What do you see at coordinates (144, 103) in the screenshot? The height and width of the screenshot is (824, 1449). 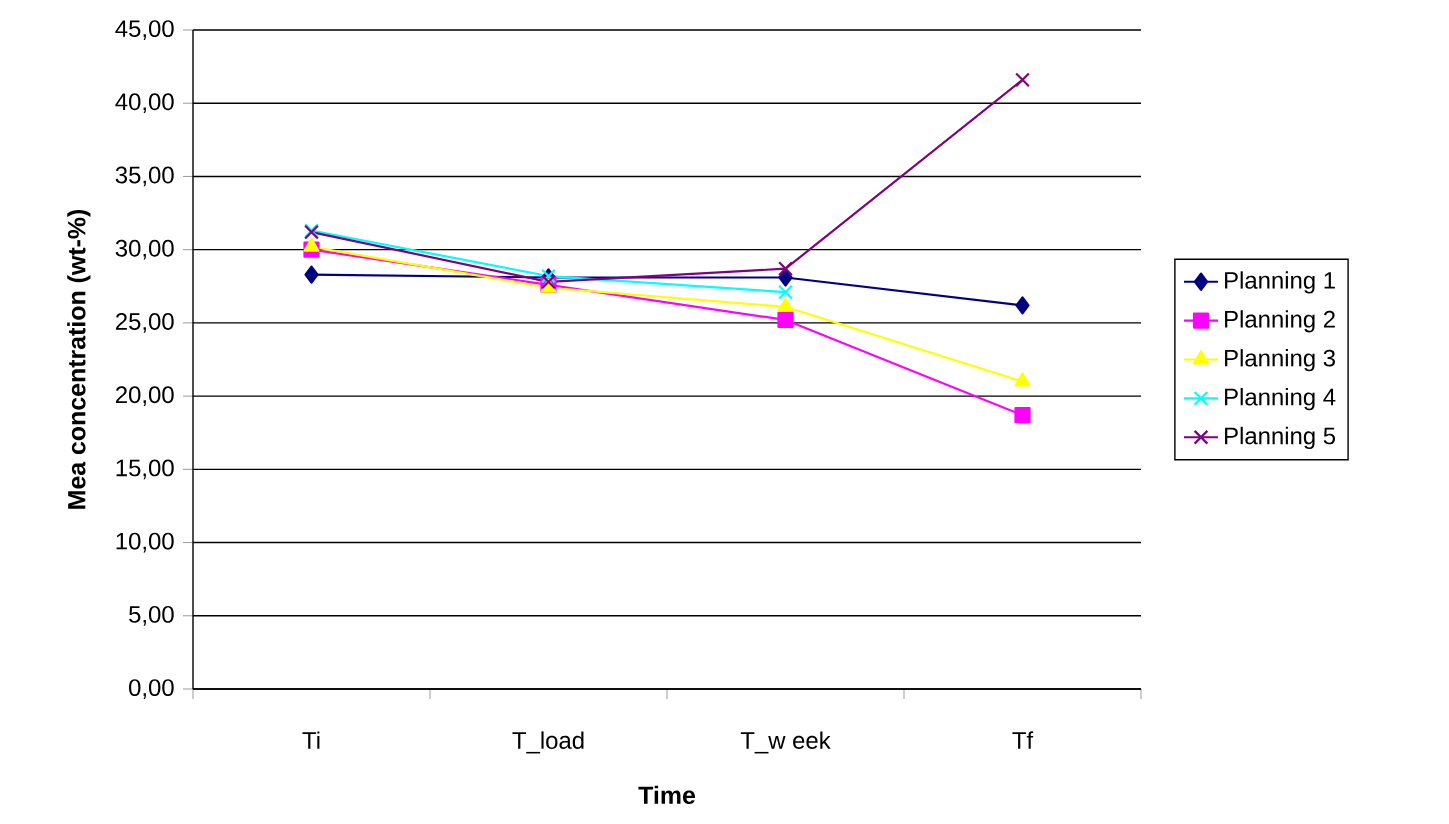 I see `y-tick-label: 40,00` at bounding box center [144, 103].